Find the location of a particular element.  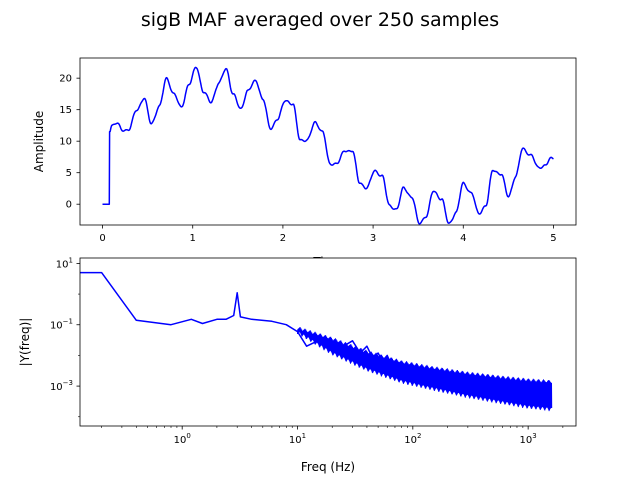

x-tick-label: 10¹ is located at coordinates (297, 439).